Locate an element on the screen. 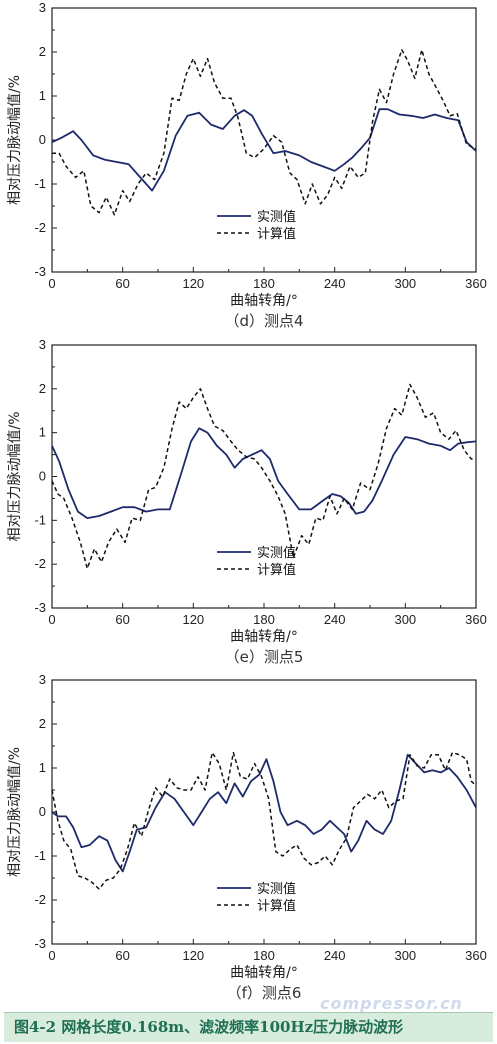 The image size is (497, 1044). figure-caption: 图4-2 网格长度0.168m、滤波频率100Hz压力脉动波形 is located at coordinates (248, 1027).